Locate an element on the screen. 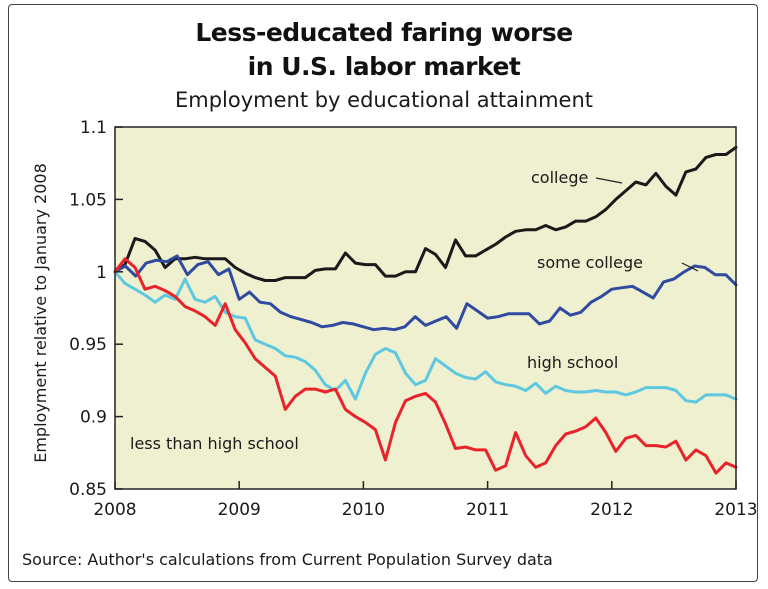 The image size is (768, 589). series-label-college: college is located at coordinates (559, 177).